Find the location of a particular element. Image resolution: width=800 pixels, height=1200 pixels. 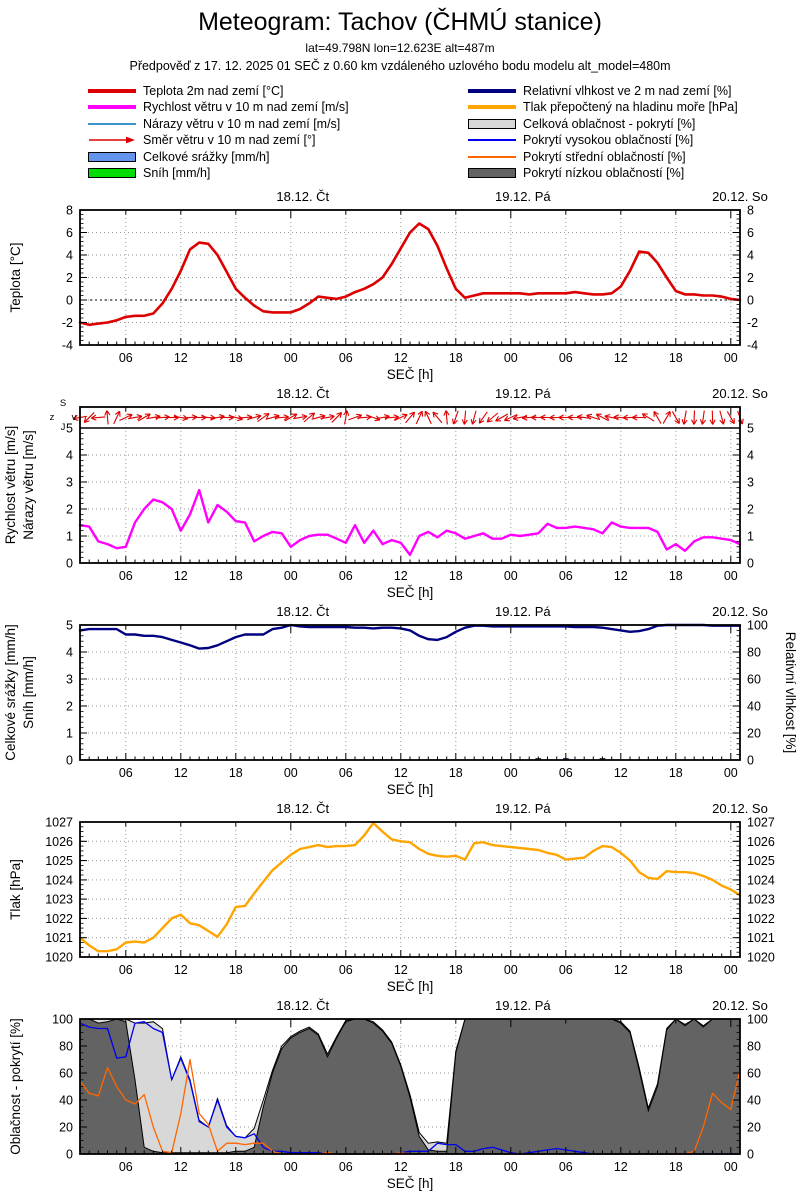

station-coordinates: lat=49.798N lon=12.623E alt=487m is located at coordinates (400, 48).